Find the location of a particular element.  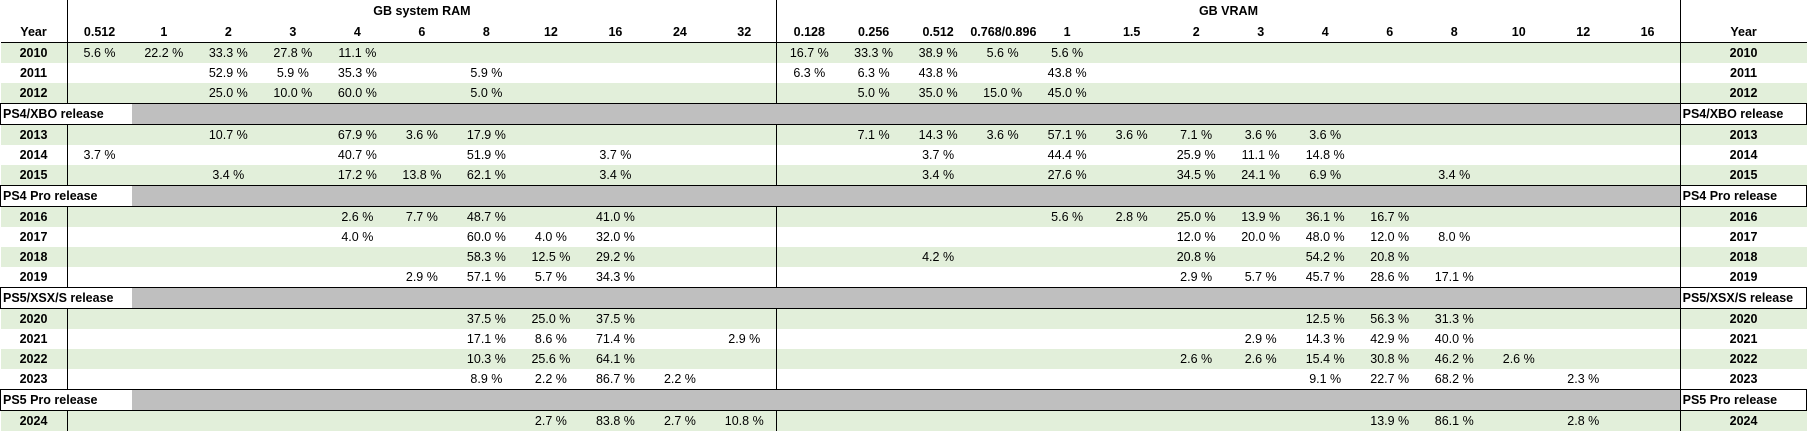

vram-cell: 14.3 % is located at coordinates (1325, 339).